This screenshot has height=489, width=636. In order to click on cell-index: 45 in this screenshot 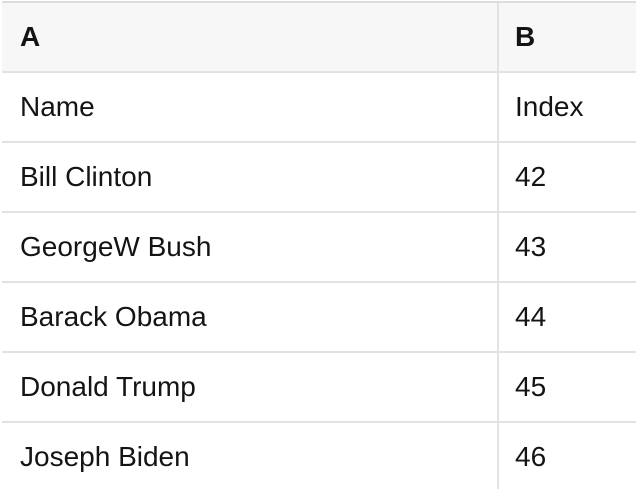, I will do `click(566, 387)`.